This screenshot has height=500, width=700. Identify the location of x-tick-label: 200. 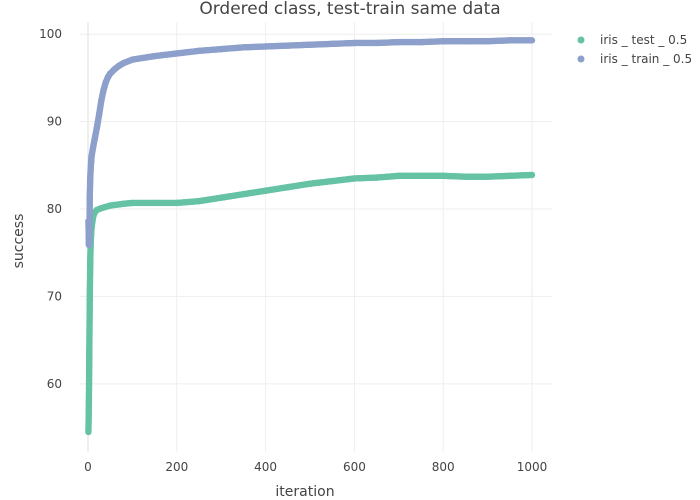
(176, 467).